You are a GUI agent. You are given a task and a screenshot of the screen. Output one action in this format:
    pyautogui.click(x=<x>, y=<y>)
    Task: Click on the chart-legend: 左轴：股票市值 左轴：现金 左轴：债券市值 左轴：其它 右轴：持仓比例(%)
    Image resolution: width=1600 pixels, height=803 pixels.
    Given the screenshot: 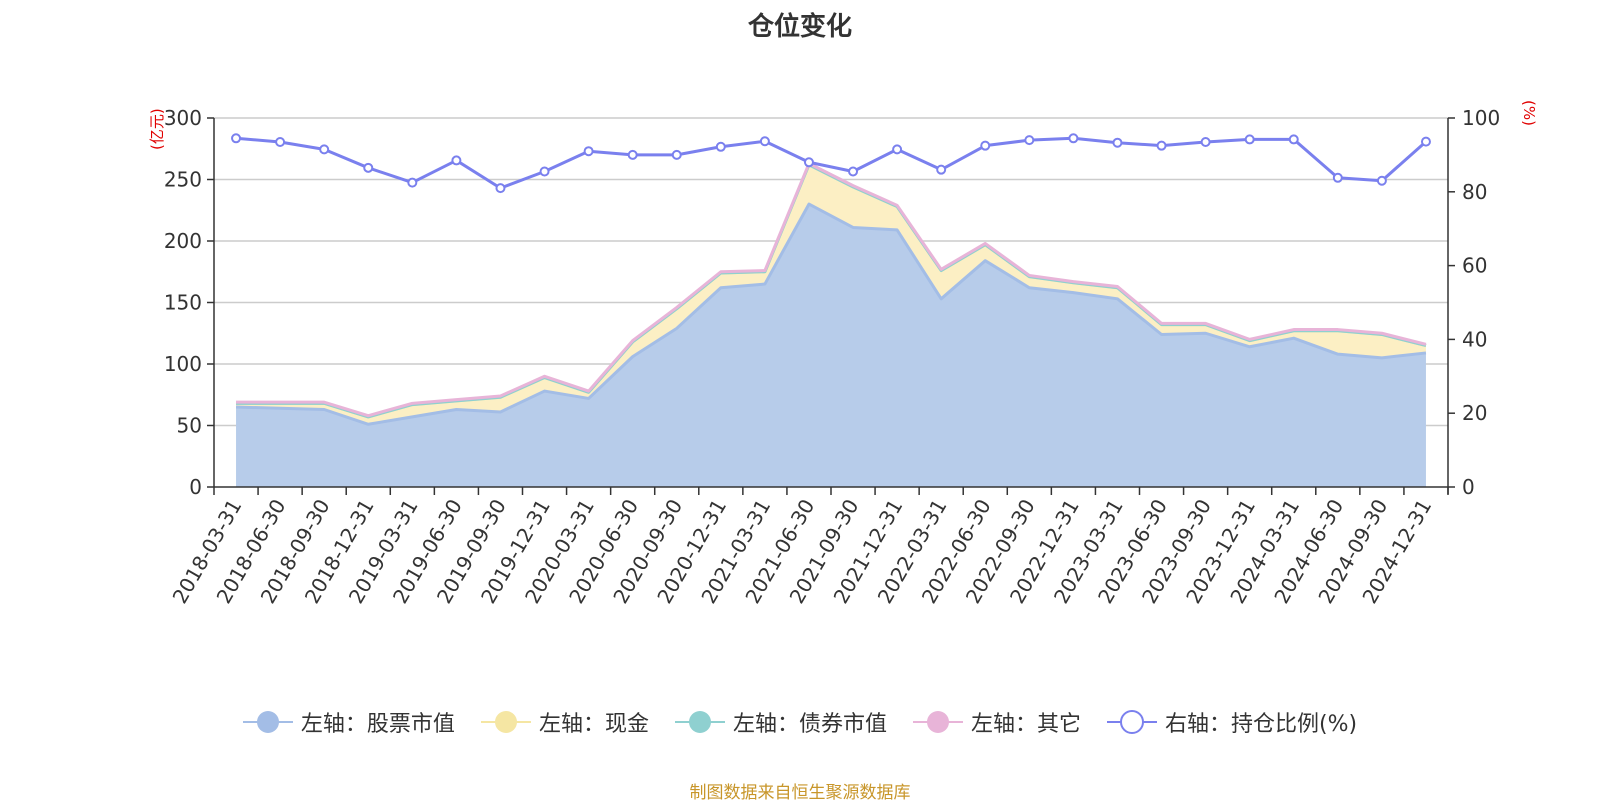 What is the action you would take?
    pyautogui.click(x=800, y=722)
    